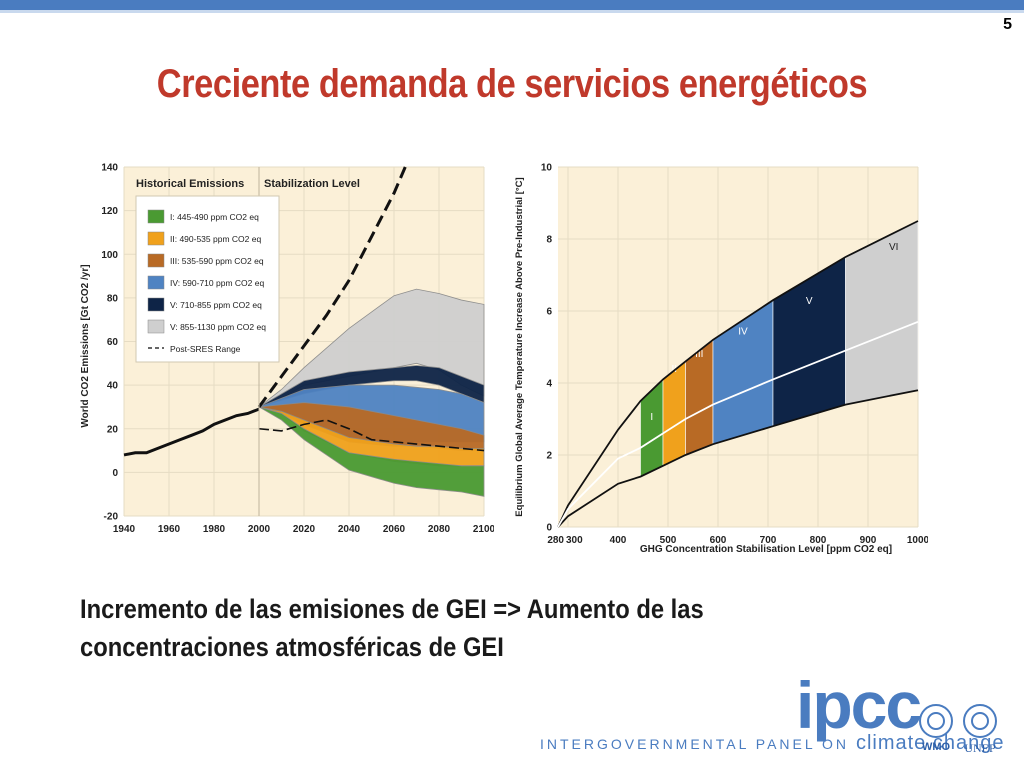 This screenshot has width=1024, height=768. I want to click on emissions-x-tick-label: 2100, so click(483, 529).